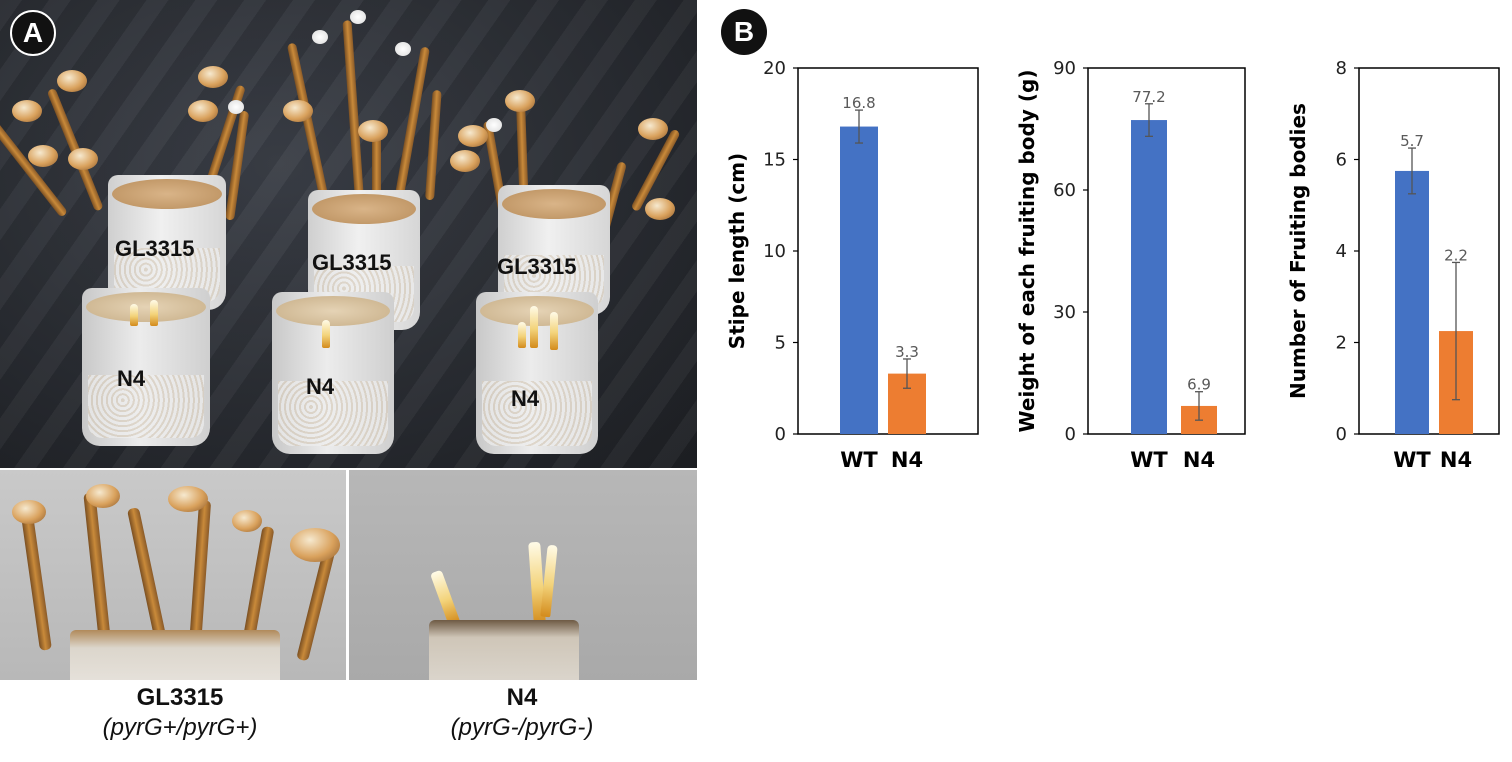  Describe the element at coordinates (1064, 68) in the screenshot. I see `y-tick-label: 90` at that location.